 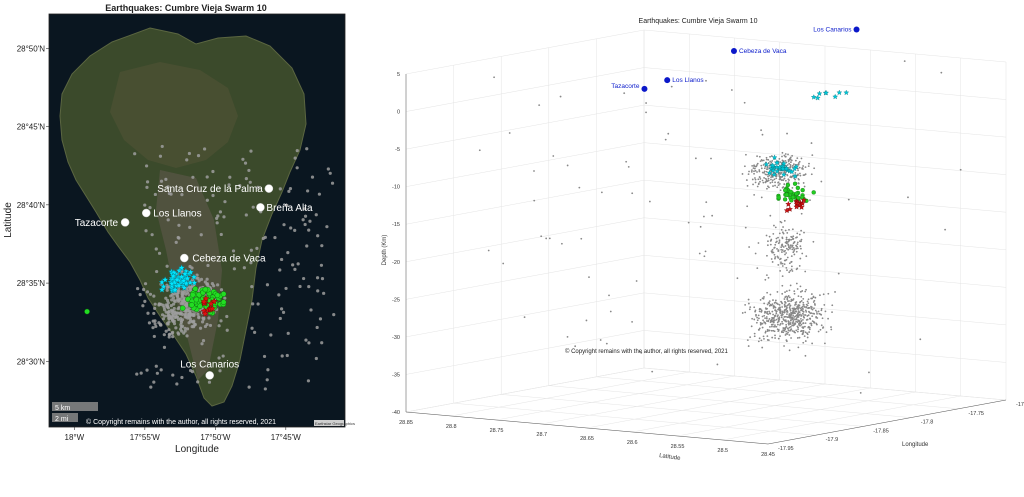 What do you see at coordinates (191, 272) in the screenshot?
I see `map-quake-cyan` at bounding box center [191, 272].